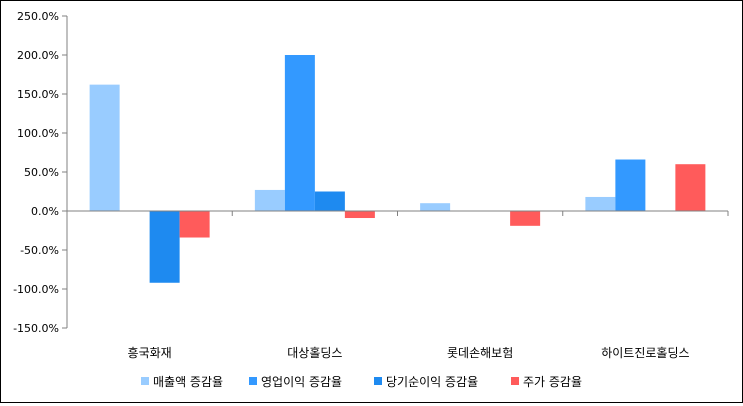 The width and height of the screenshot is (743, 406). I want to click on x-category-label: 대상홀딩스, so click(314, 353).